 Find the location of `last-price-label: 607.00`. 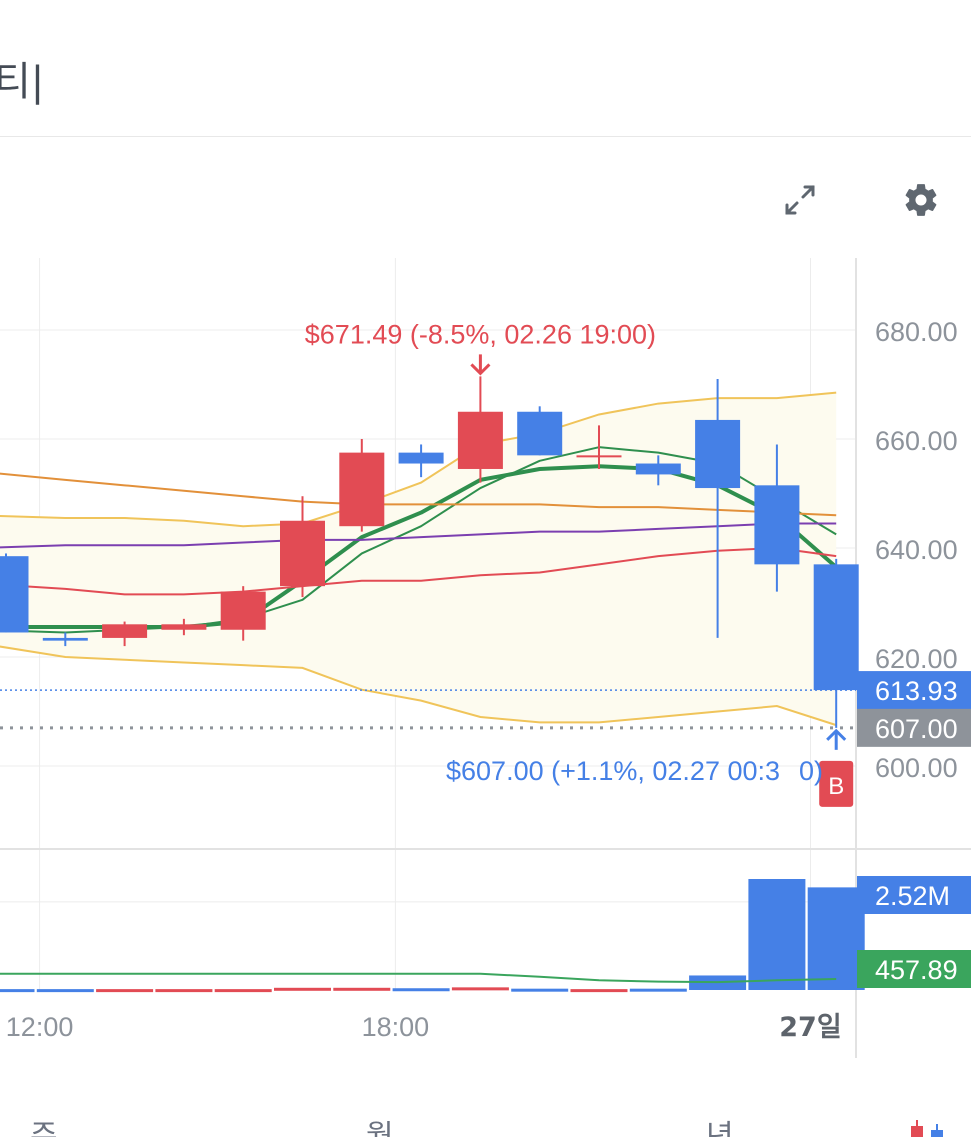

last-price-label: 607.00 is located at coordinates (916, 729).